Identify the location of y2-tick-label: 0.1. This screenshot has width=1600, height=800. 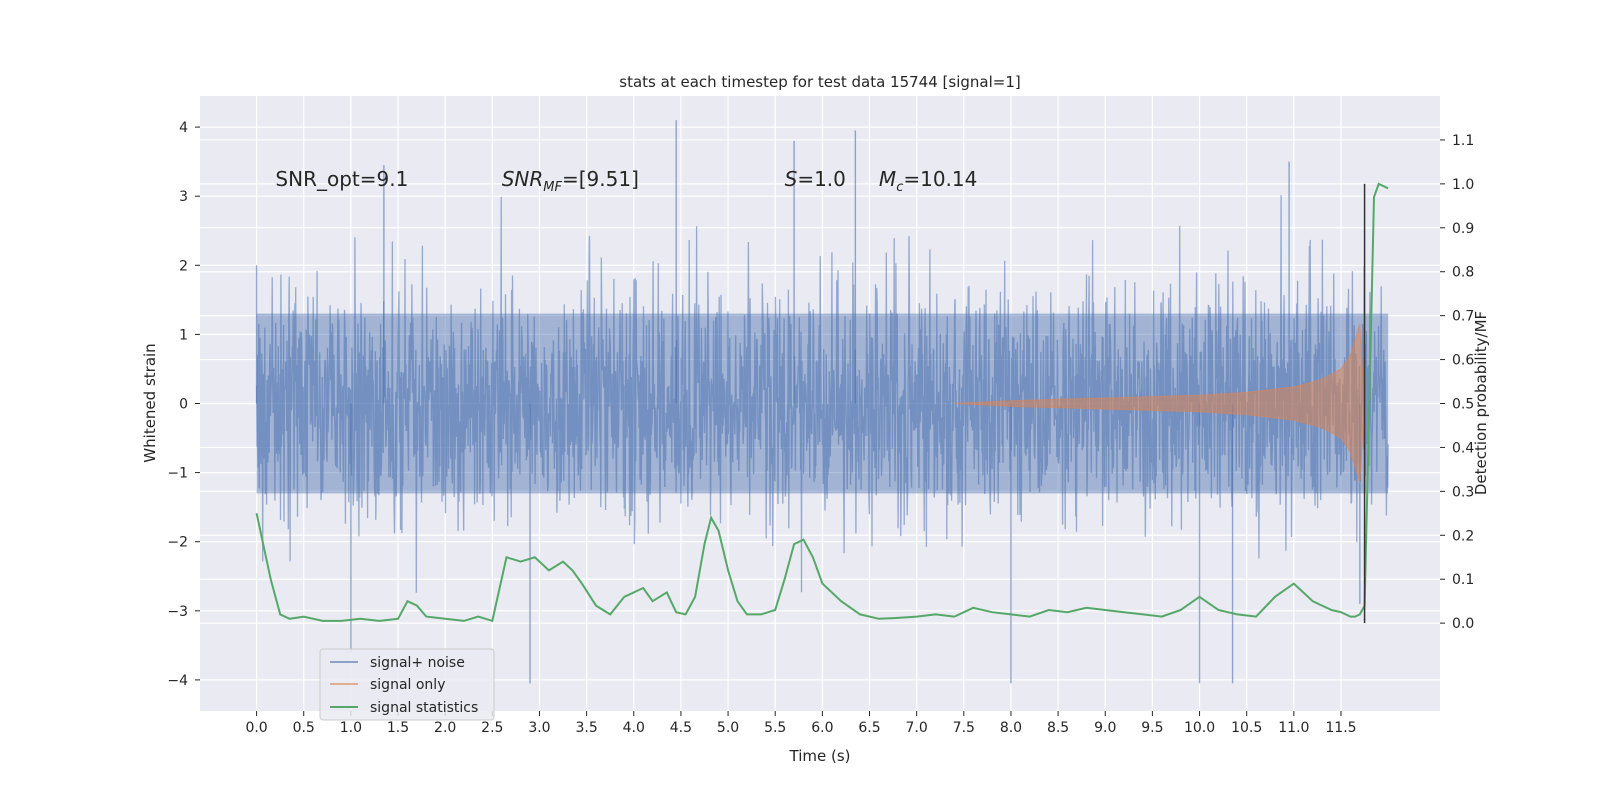
(1463, 580).